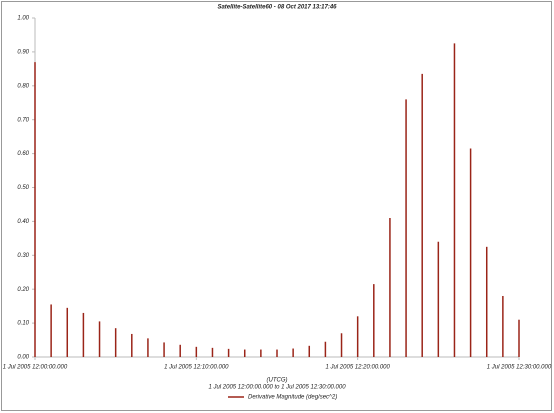 This screenshot has width=554, height=413. Describe the element at coordinates (23, 324) in the screenshot. I see `y-tick-label: 0.10` at that location.